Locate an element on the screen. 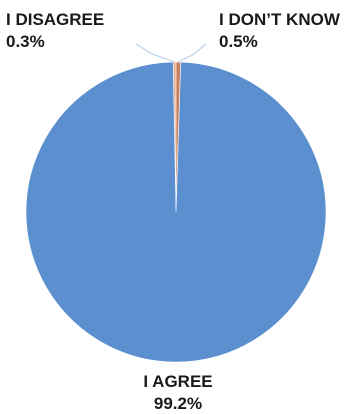  label-agree-category: I AGREE is located at coordinates (177, 381).